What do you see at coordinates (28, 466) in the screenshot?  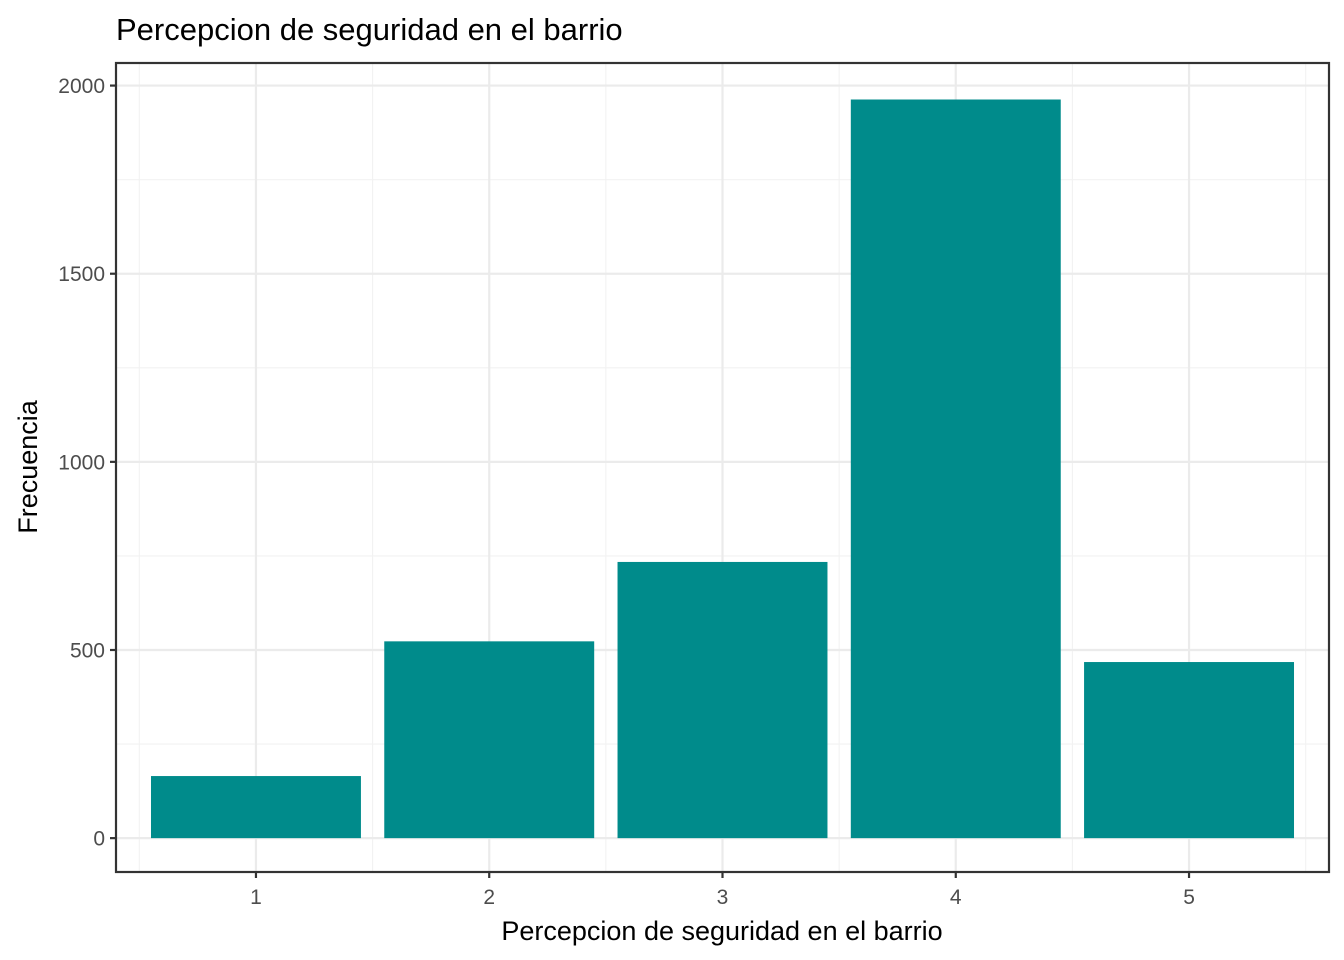 I see `y-axis-title: Frecuencia` at bounding box center [28, 466].